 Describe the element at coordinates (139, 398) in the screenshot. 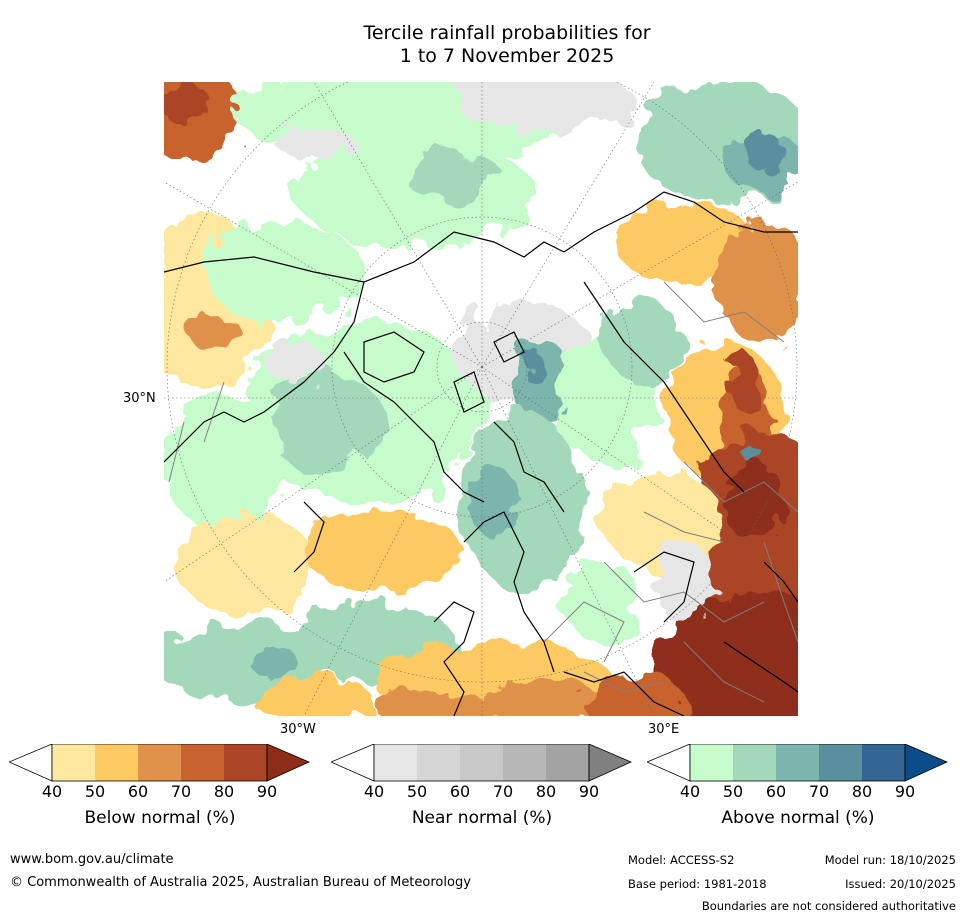

I see `lat-label-30n: 30°N` at that location.